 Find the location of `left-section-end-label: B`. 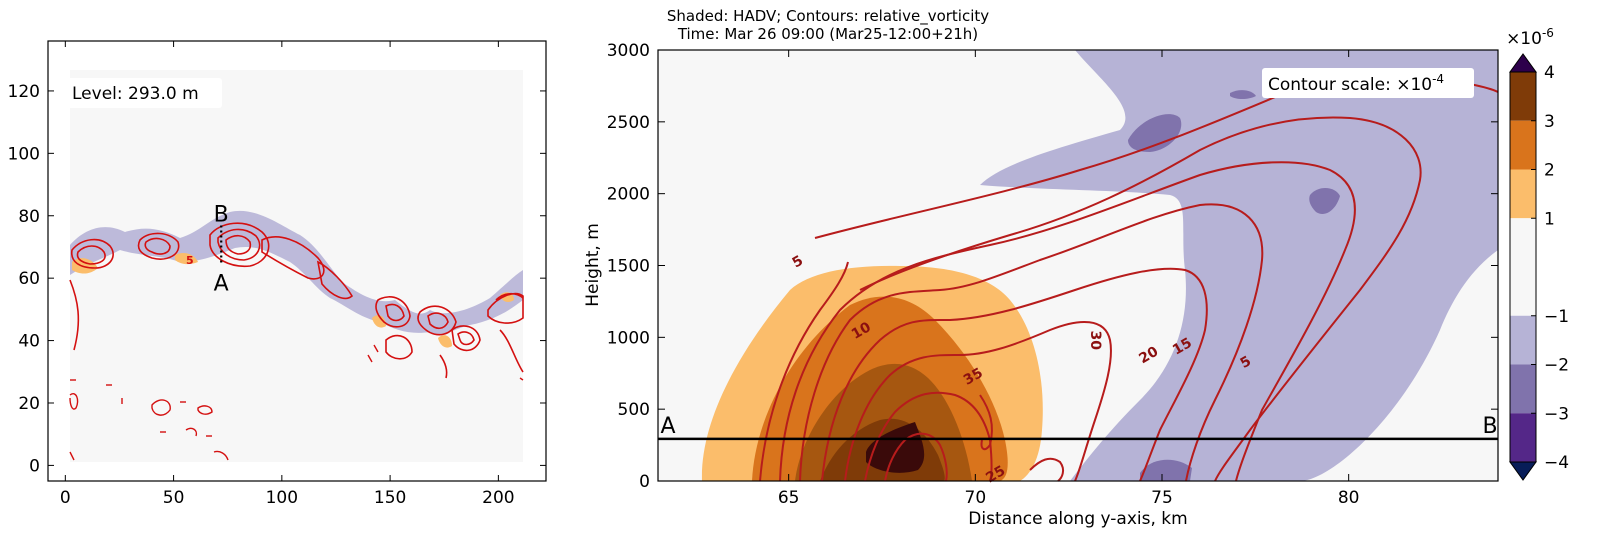

left-section-end-label: B is located at coordinates (221, 214).